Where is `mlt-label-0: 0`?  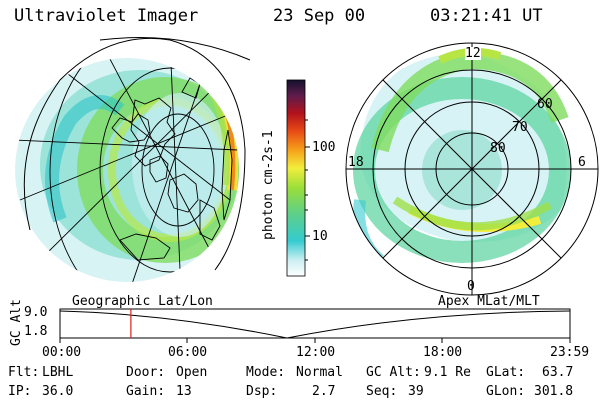
mlt-label-0: 0 is located at coordinates (471, 286).